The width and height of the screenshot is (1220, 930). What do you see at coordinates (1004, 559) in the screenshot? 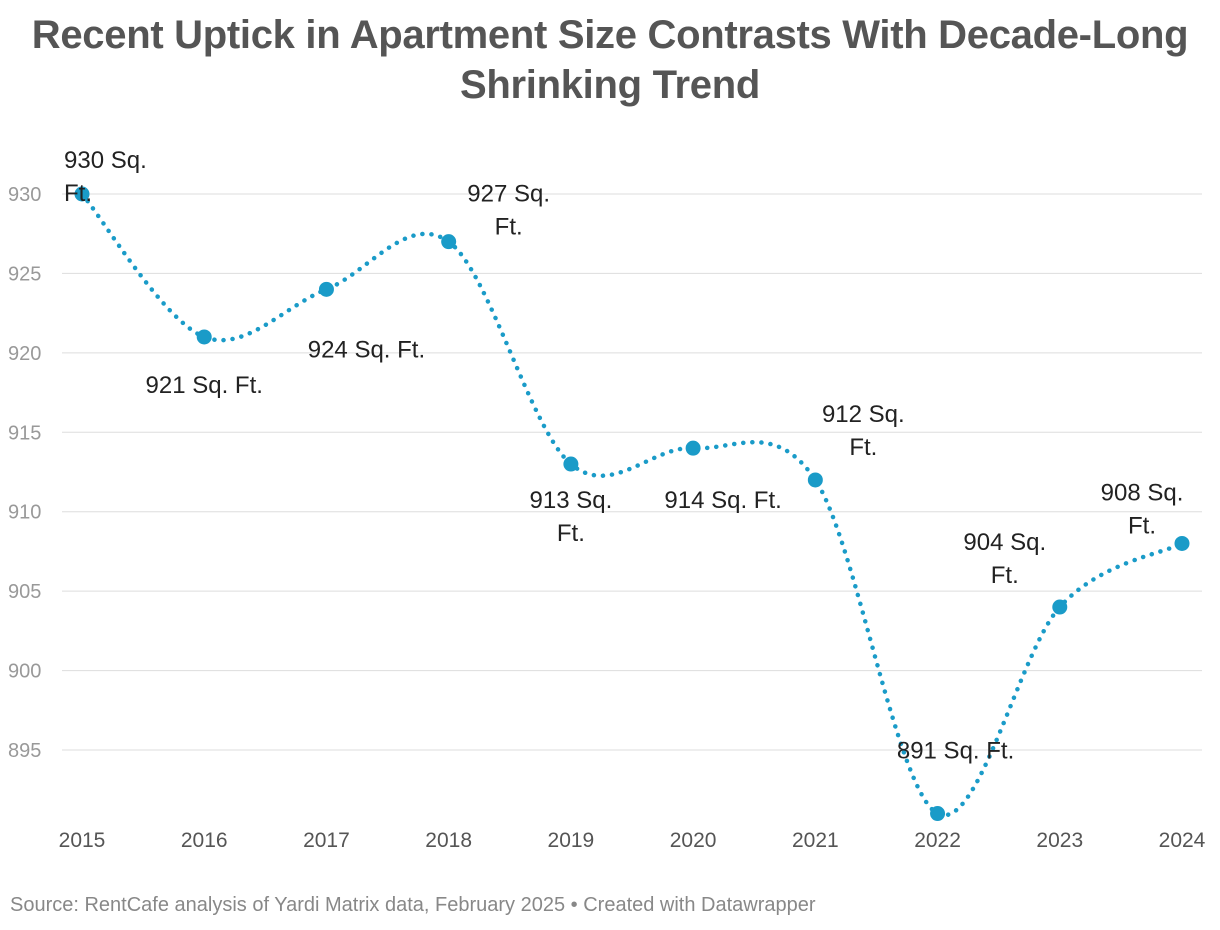
I see `data-label-2023: 904 Sq. Ft.` at bounding box center [1004, 559].